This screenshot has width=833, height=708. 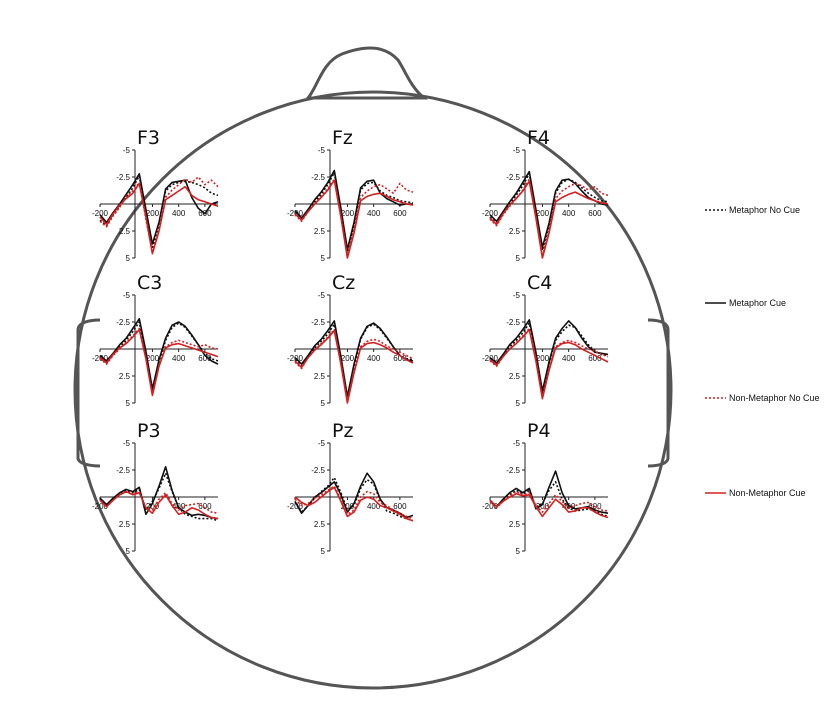 What do you see at coordinates (774, 398) in the screenshot?
I see `legend-label: Non-Metaphor No Cue` at bounding box center [774, 398].